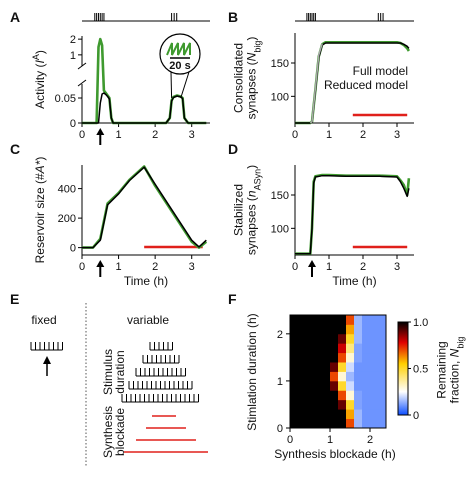  I want to click on y-tick-label: 150, so click(280, 64).